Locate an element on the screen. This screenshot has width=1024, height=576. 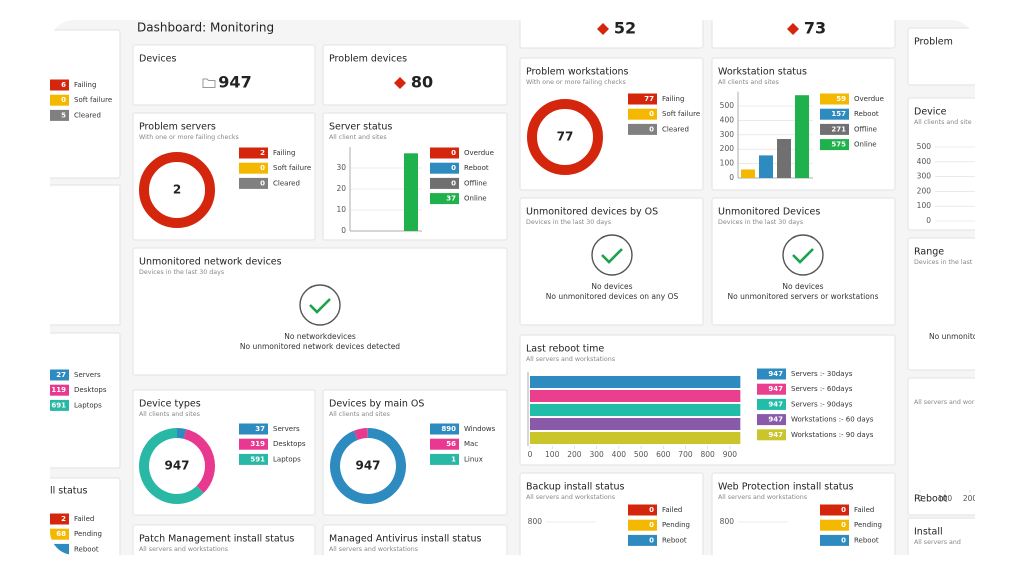
check-circle is located at coordinates (803, 255).